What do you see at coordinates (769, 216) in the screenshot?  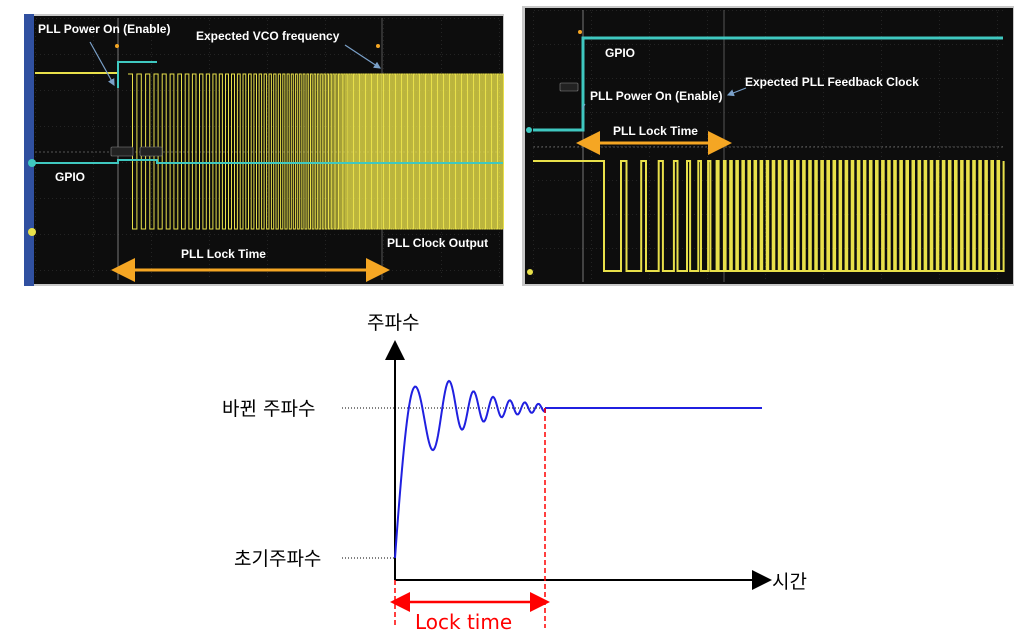 I see `right-feedback-clock-trace` at bounding box center [769, 216].